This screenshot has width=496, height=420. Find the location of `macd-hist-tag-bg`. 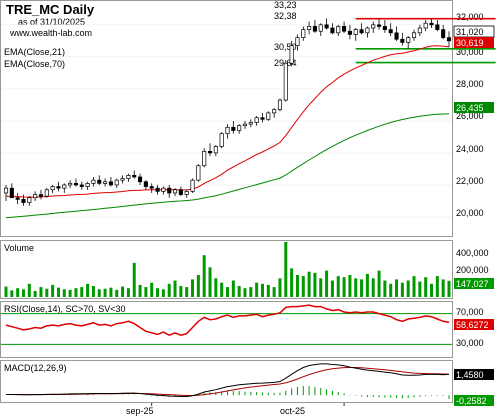

macd-hist-tag-bg is located at coordinates (474, 400).